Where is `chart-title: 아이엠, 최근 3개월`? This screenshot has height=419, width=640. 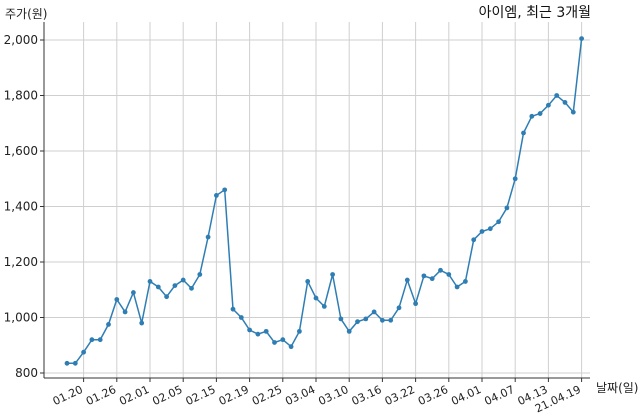
chart-title: 아이엠, 최근 3개월 is located at coordinates (535, 13).